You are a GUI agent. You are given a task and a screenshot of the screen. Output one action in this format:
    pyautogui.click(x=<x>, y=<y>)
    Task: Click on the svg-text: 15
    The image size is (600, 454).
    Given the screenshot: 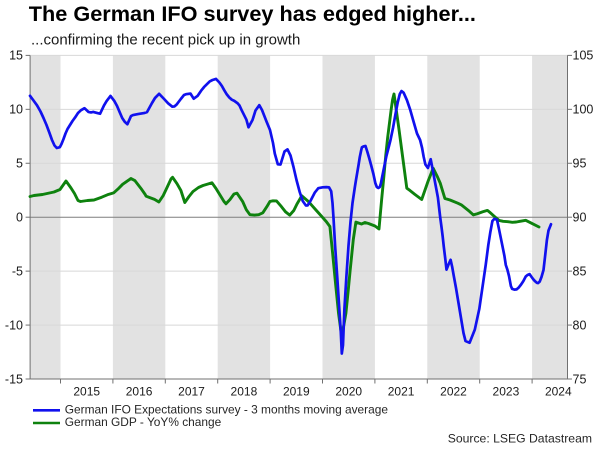 What is the action you would take?
    pyautogui.click(x=16, y=56)
    